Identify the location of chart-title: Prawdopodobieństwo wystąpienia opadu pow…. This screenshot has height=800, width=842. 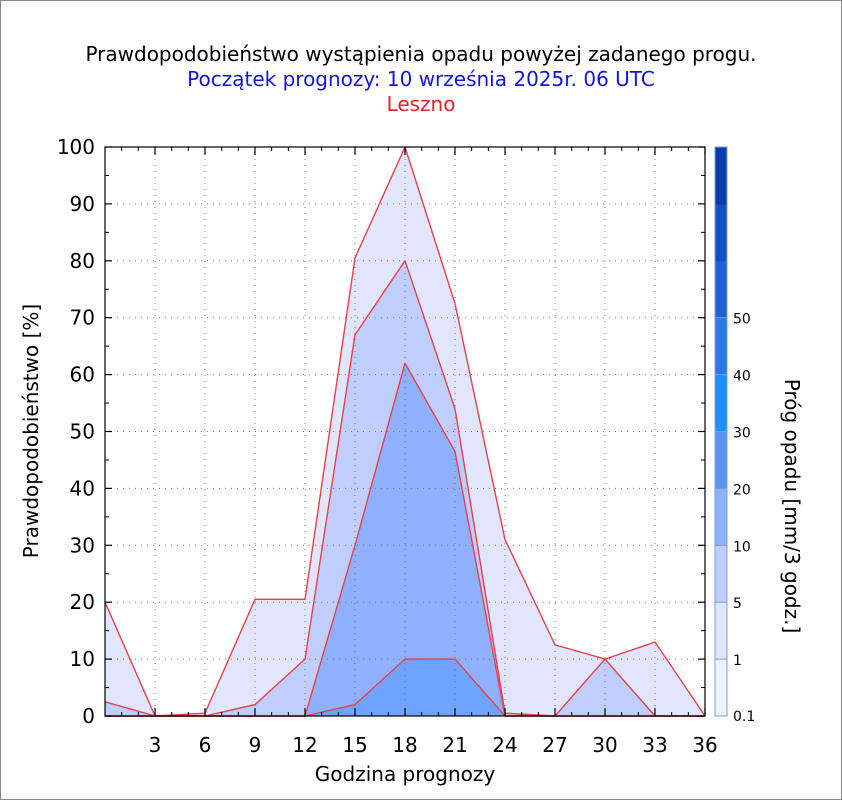
(421, 54).